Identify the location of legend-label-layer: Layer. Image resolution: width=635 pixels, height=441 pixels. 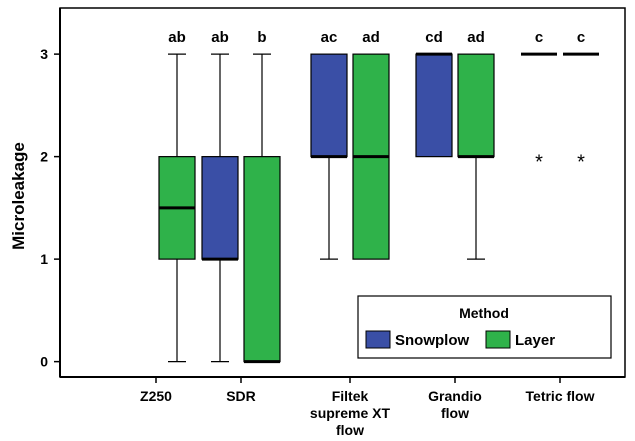
(535, 340).